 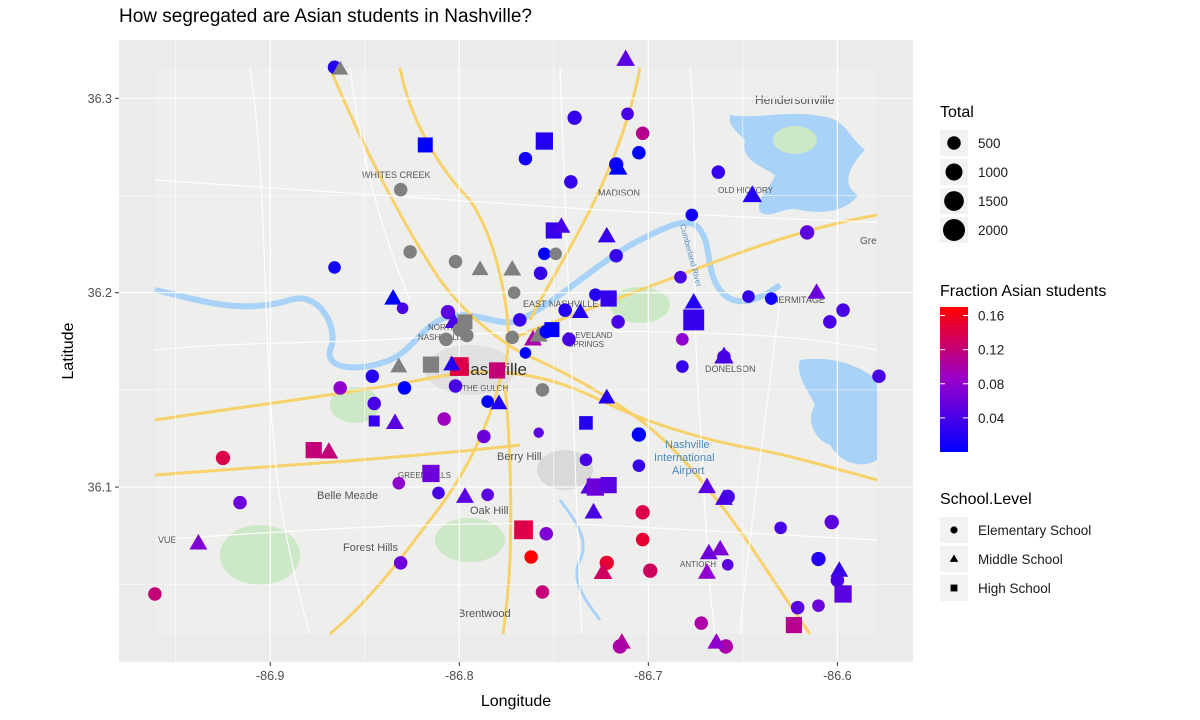 I want to click on legend-size-key, so click(x=954, y=201).